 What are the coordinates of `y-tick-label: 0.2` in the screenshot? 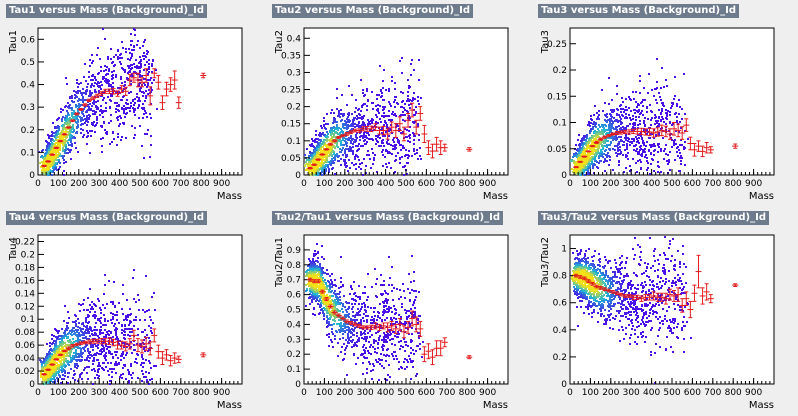 It's located at (560, 71).